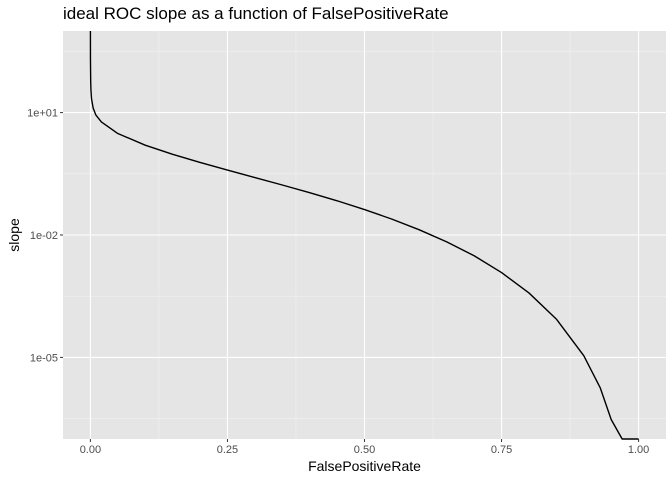 Image resolution: width=672 pixels, height=480 pixels. What do you see at coordinates (90, 450) in the screenshot?
I see `x-tick-label: 0.00` at bounding box center [90, 450].